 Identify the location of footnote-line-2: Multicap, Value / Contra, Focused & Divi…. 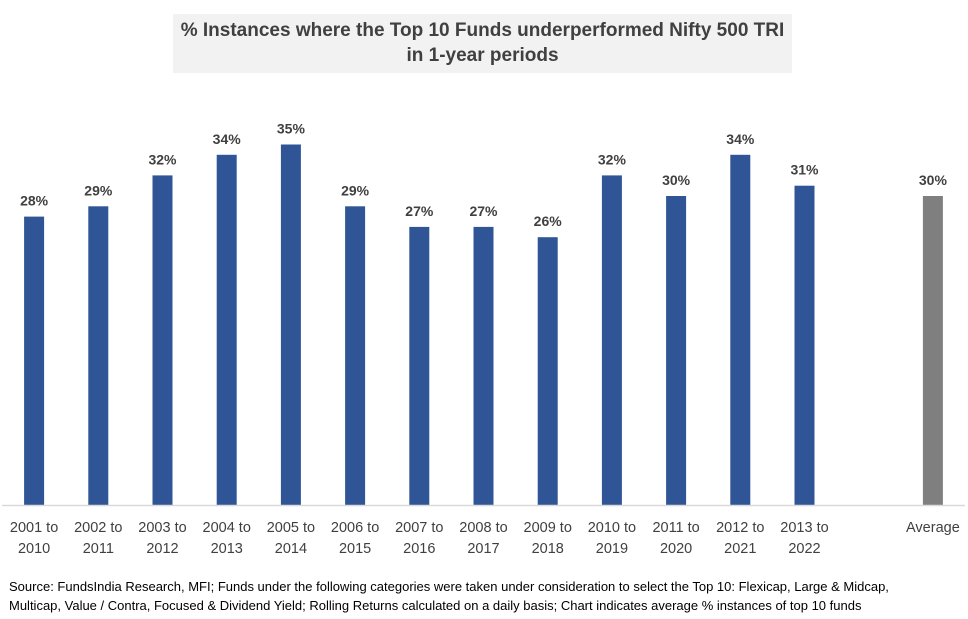
(435, 605).